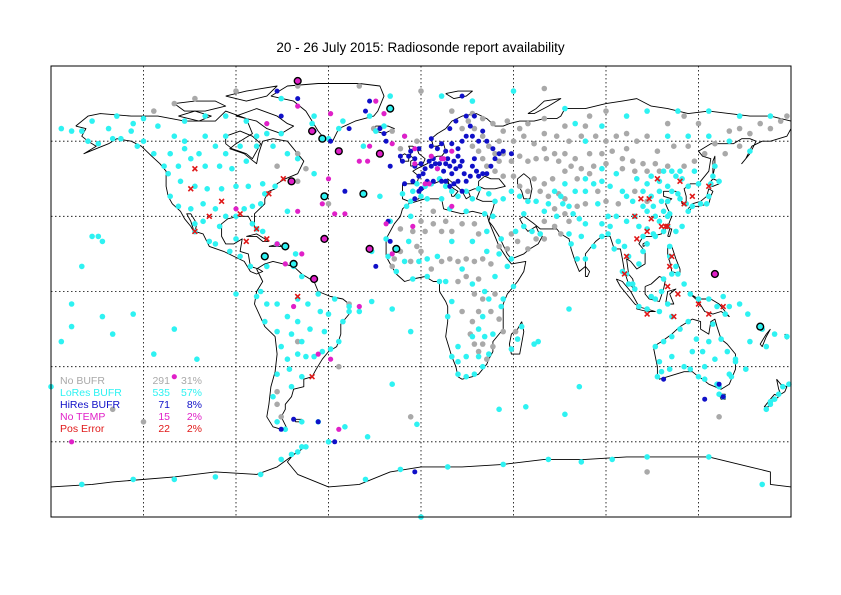  Describe the element at coordinates (91, 393) in the screenshot. I see `legend-label: LoRes BUFR` at that location.